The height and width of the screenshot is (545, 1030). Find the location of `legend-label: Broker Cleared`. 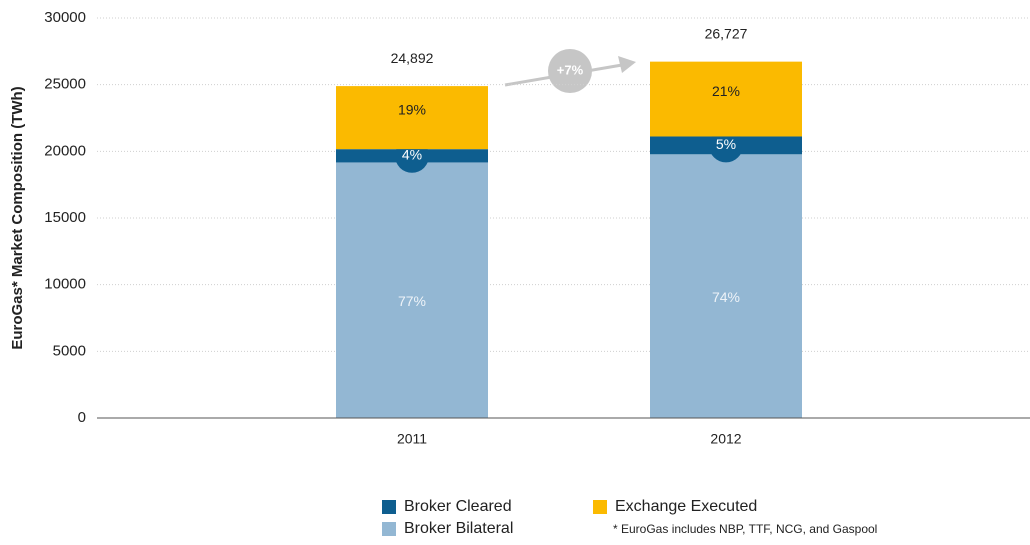

legend-label: Broker Cleared is located at coordinates (458, 506).